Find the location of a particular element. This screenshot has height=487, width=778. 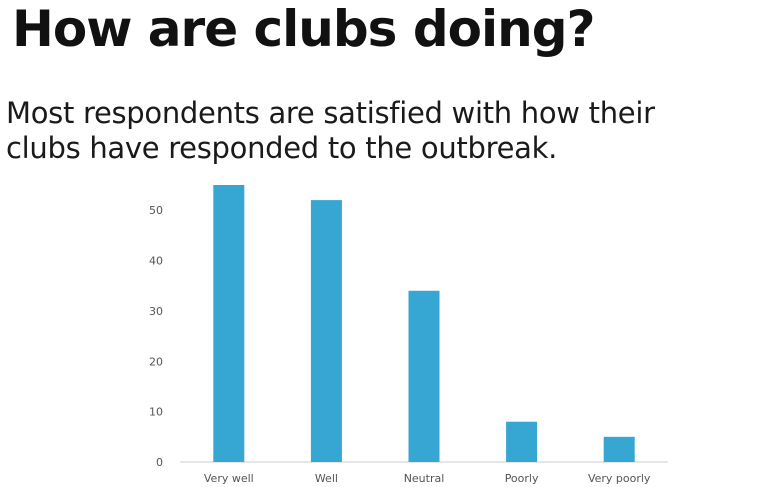

bar-very-poorly is located at coordinates (619, 449).